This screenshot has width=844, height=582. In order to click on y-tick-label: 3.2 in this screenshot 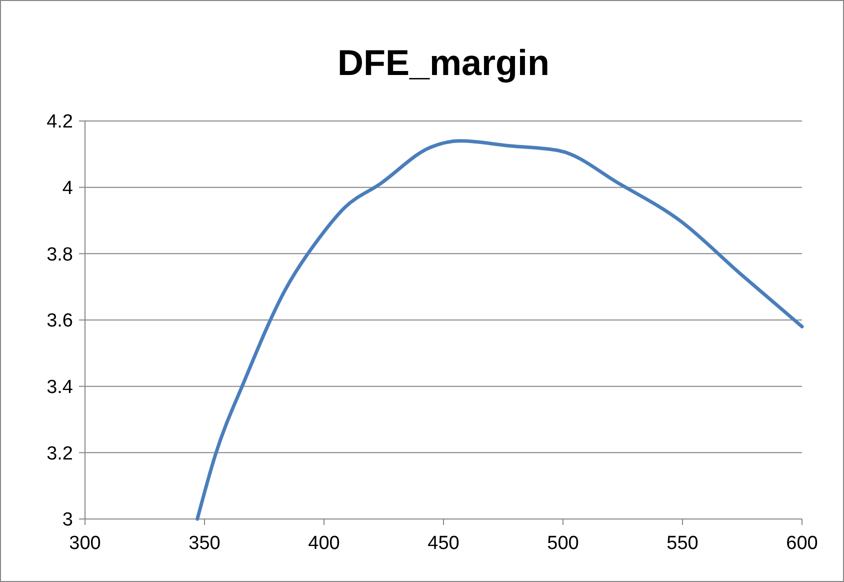, I will do `click(59, 453)`.